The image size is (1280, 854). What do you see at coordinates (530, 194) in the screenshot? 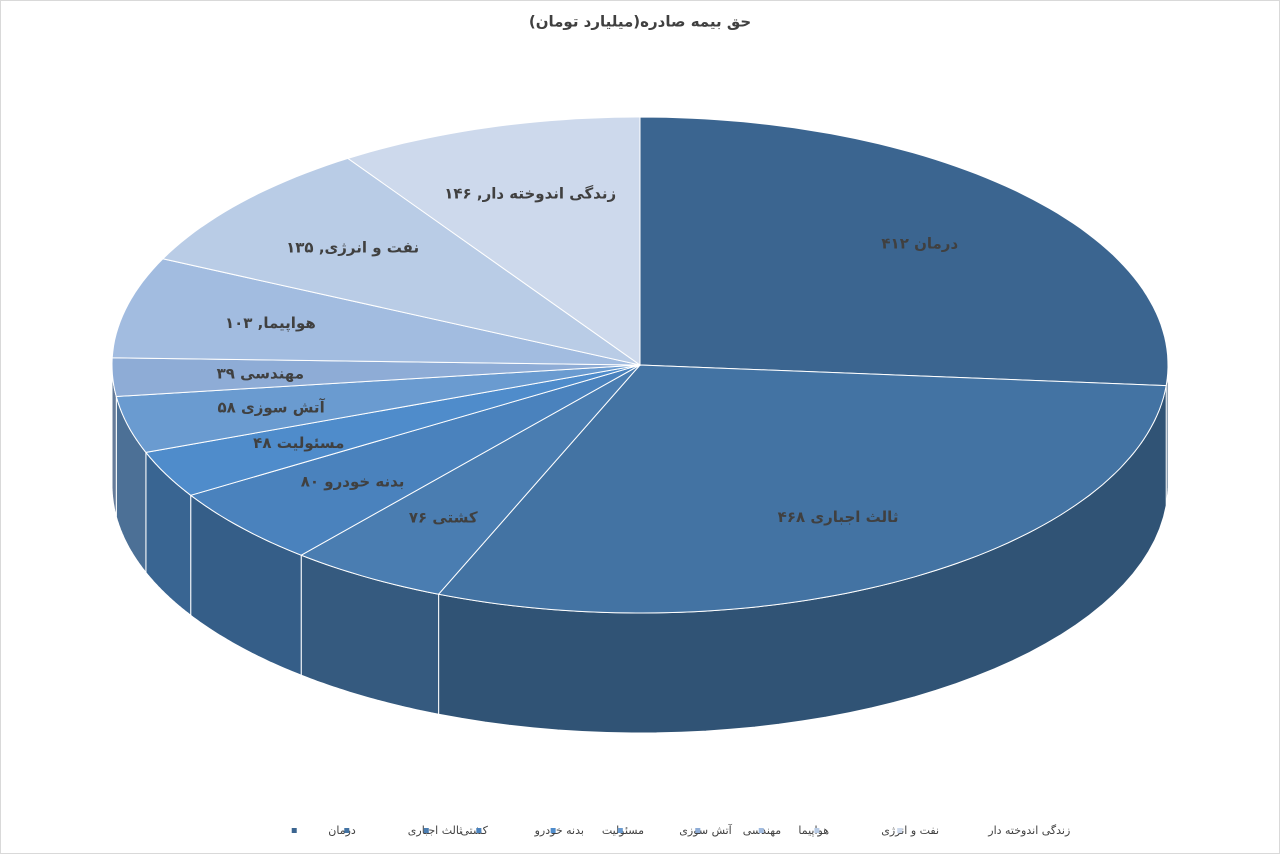
I see `data-label: زندگی اندوخته دار, ۱۴۶` at bounding box center [530, 194].